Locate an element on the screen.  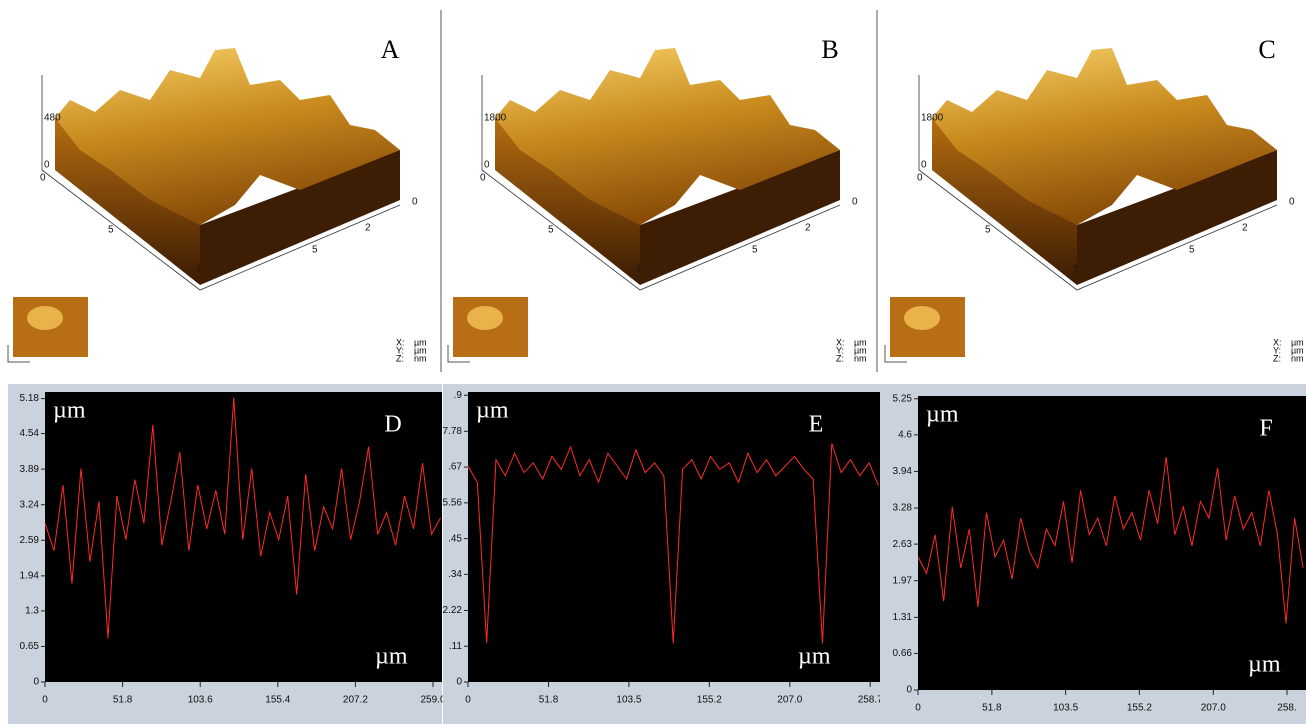
y-tick-label: .11 is located at coordinates (456, 646).